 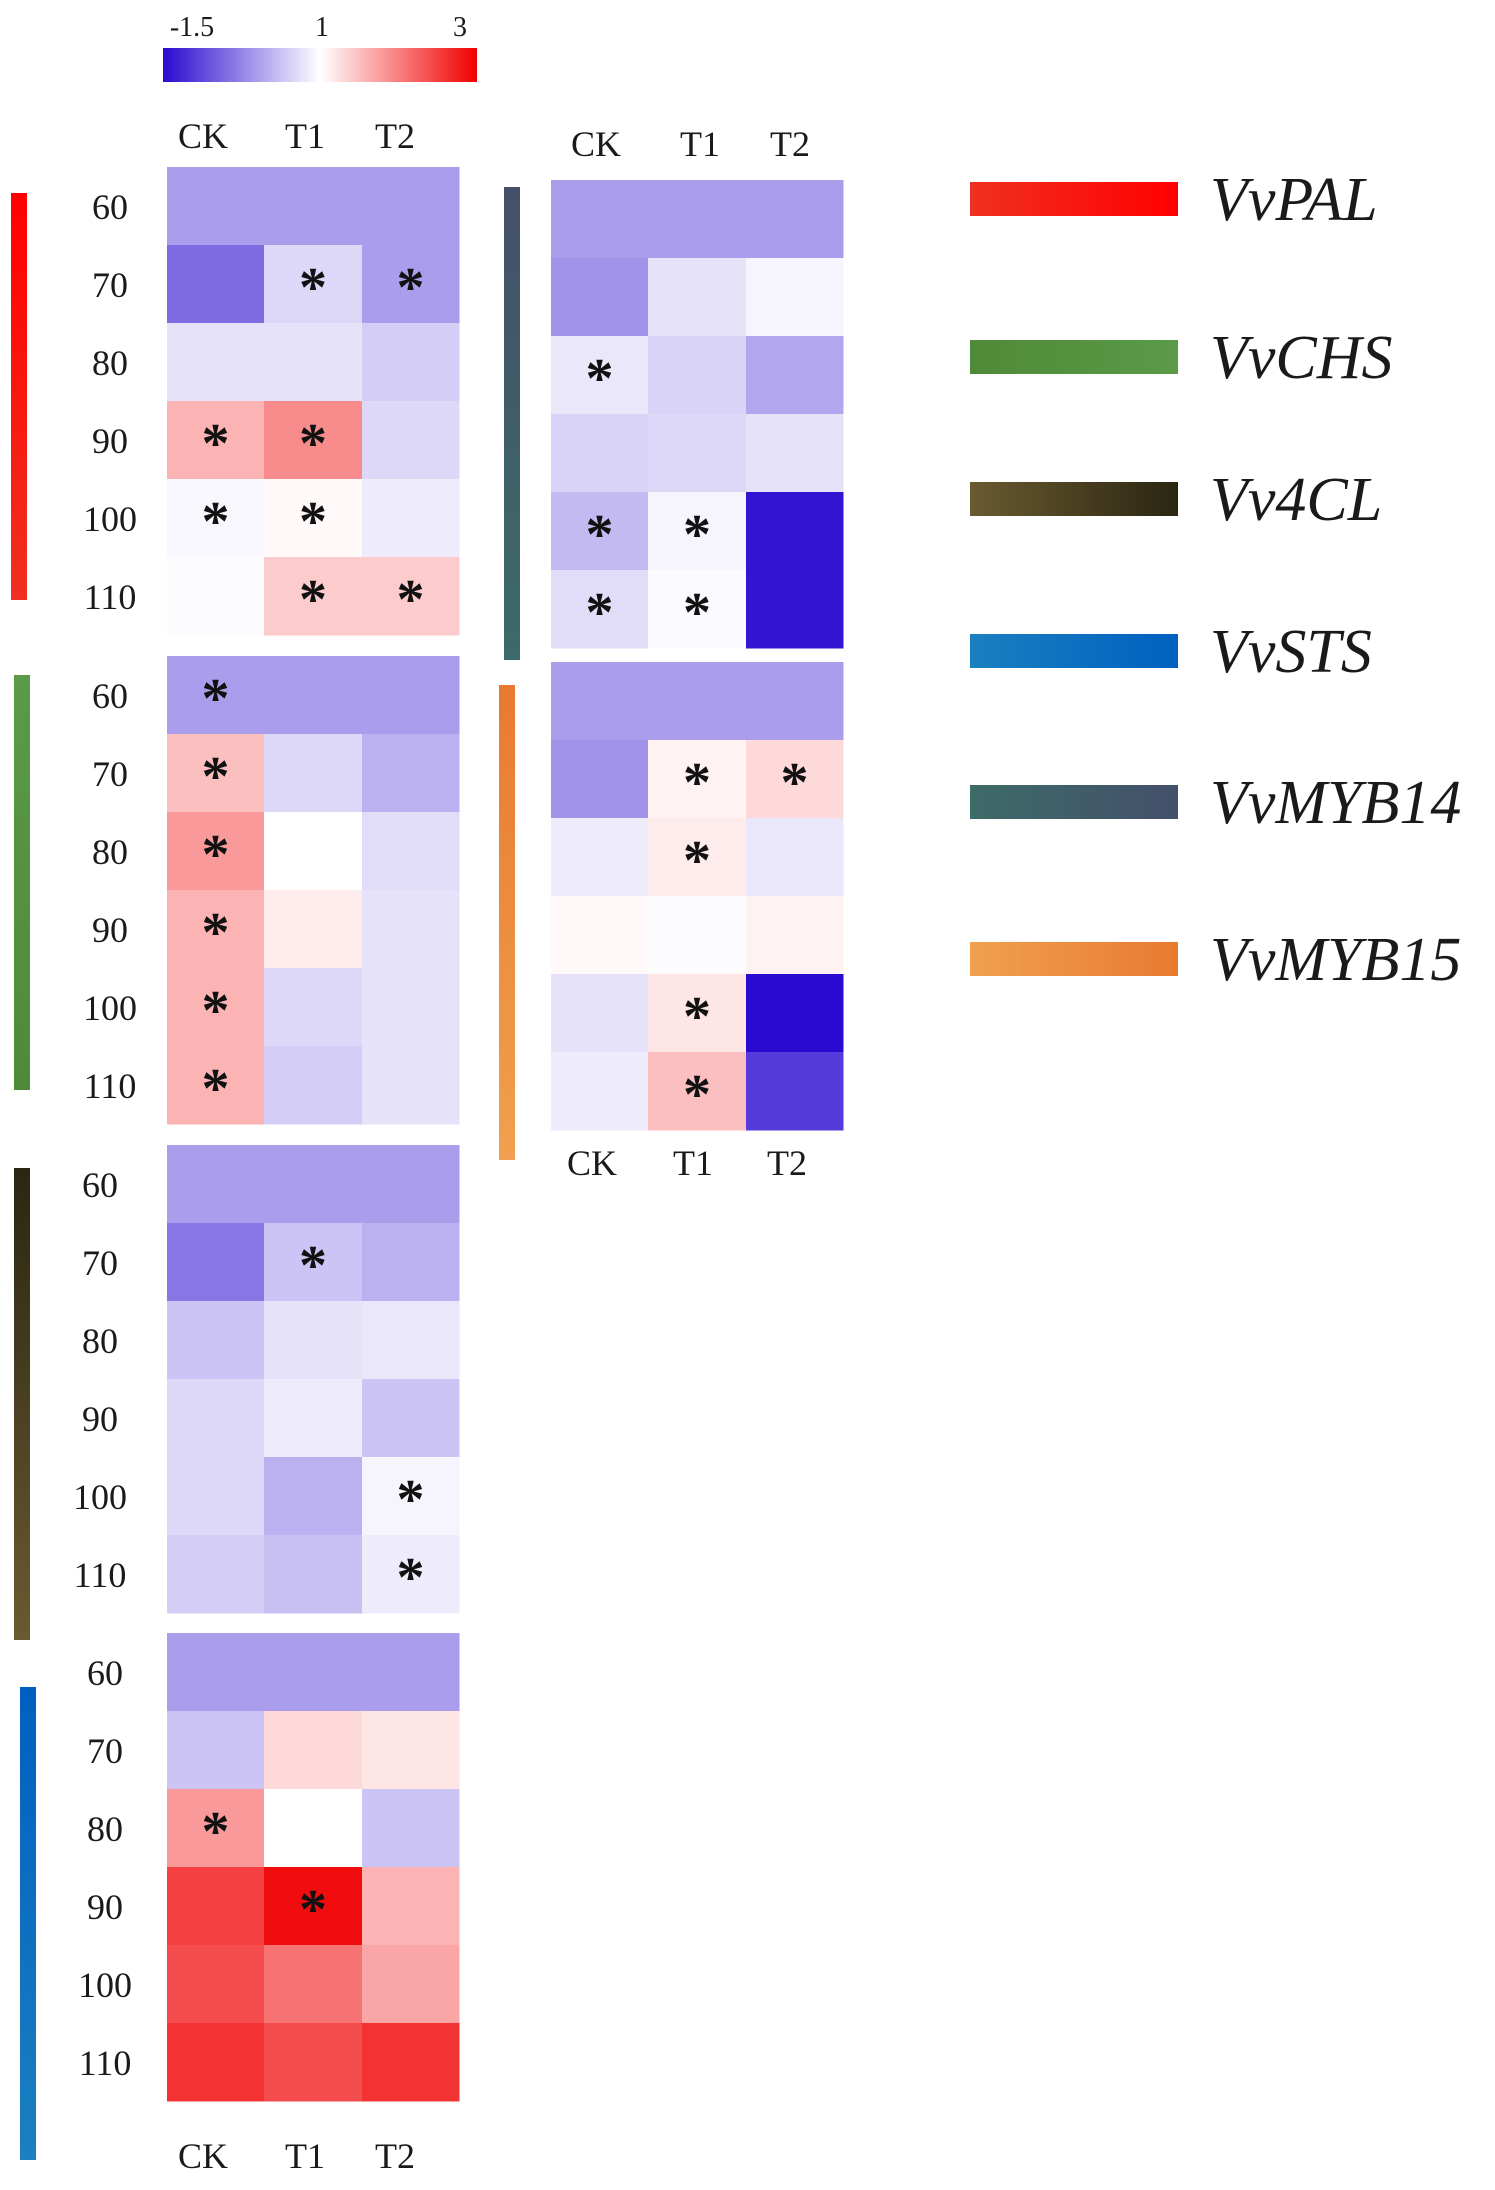 I want to click on legend-item: VvSTS, so click(x=1171, y=652).